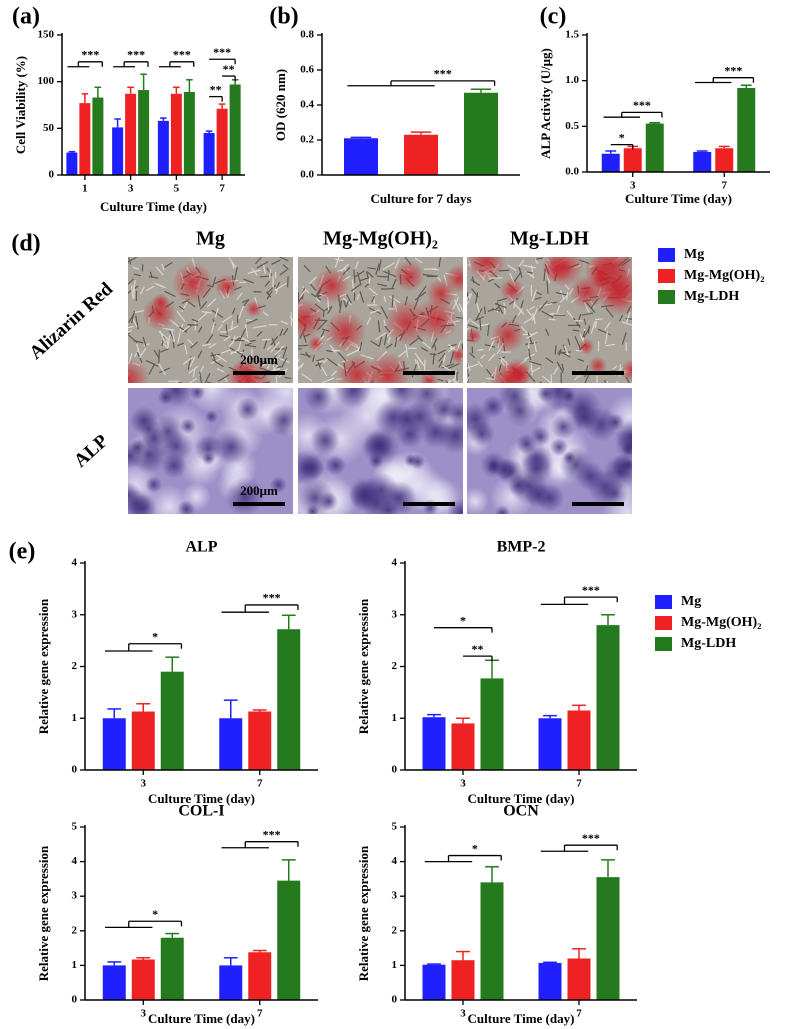  Describe the element at coordinates (26, 17) in the screenshot. I see `panel-label: (a)` at that location.